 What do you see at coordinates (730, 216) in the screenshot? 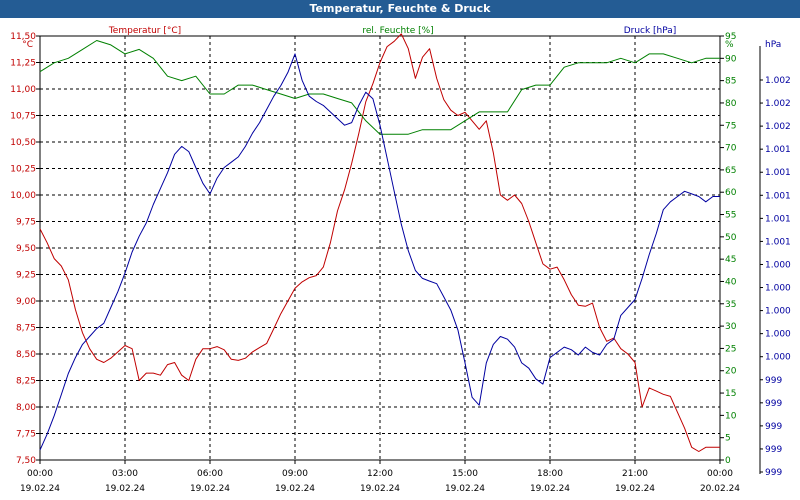
I see `humidity-tick-label: 55` at bounding box center [730, 216].